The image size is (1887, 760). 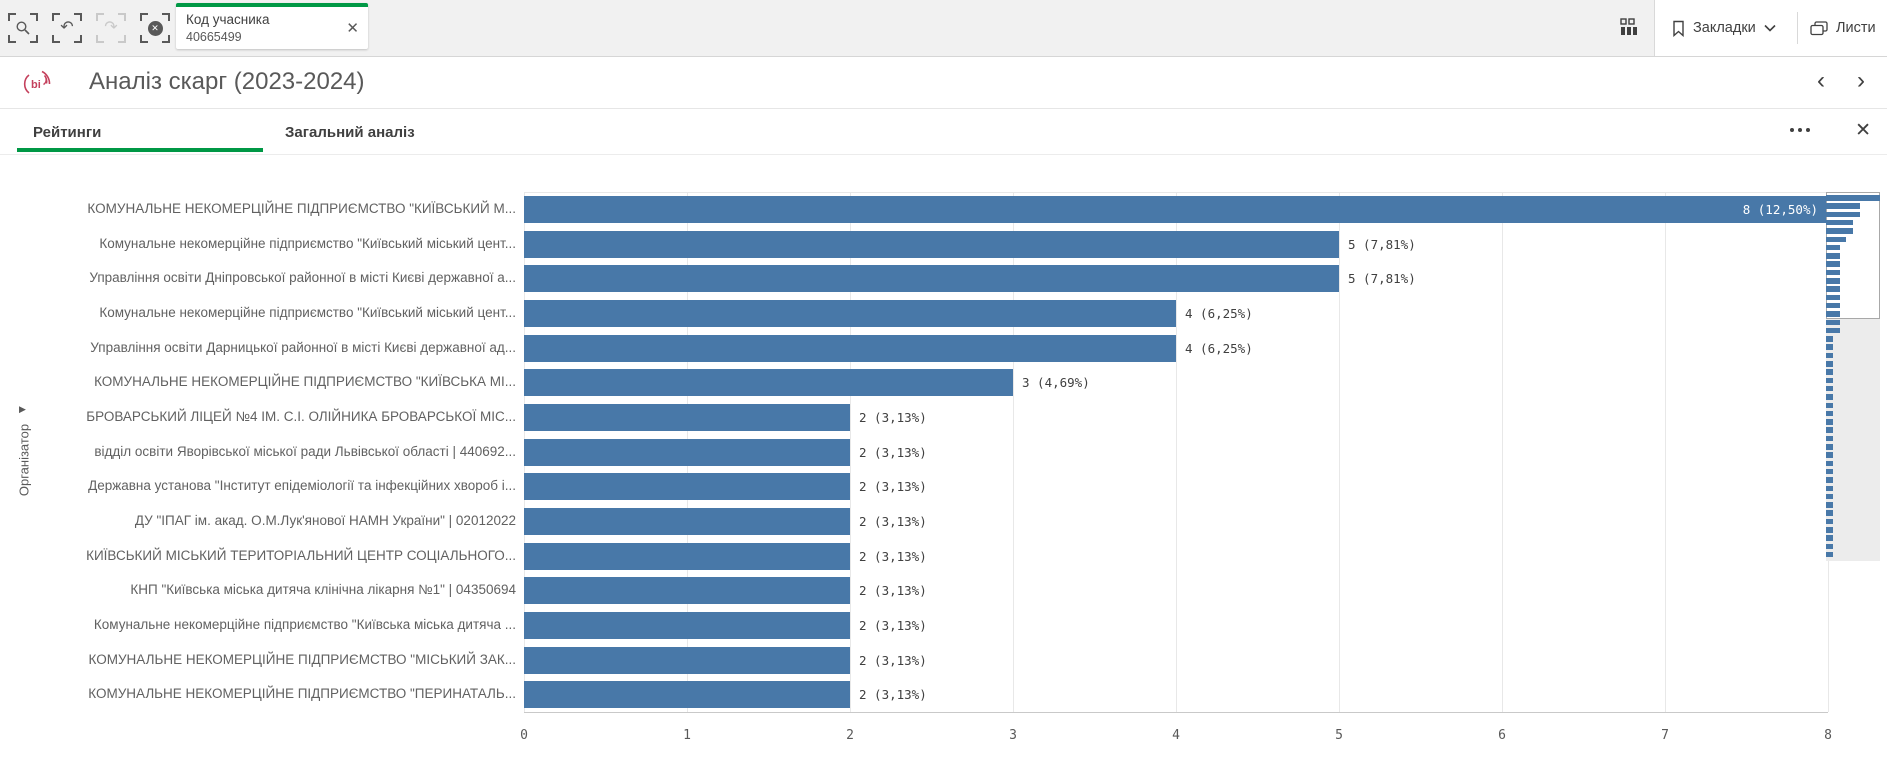 I want to click on clear-selections-button: ✕, so click(x=155, y=28).